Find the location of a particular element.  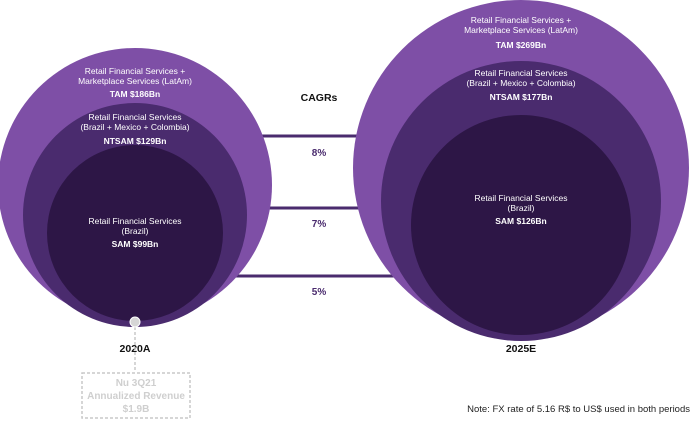

left-tam-value: TAM $186Bn is located at coordinates (135, 94).